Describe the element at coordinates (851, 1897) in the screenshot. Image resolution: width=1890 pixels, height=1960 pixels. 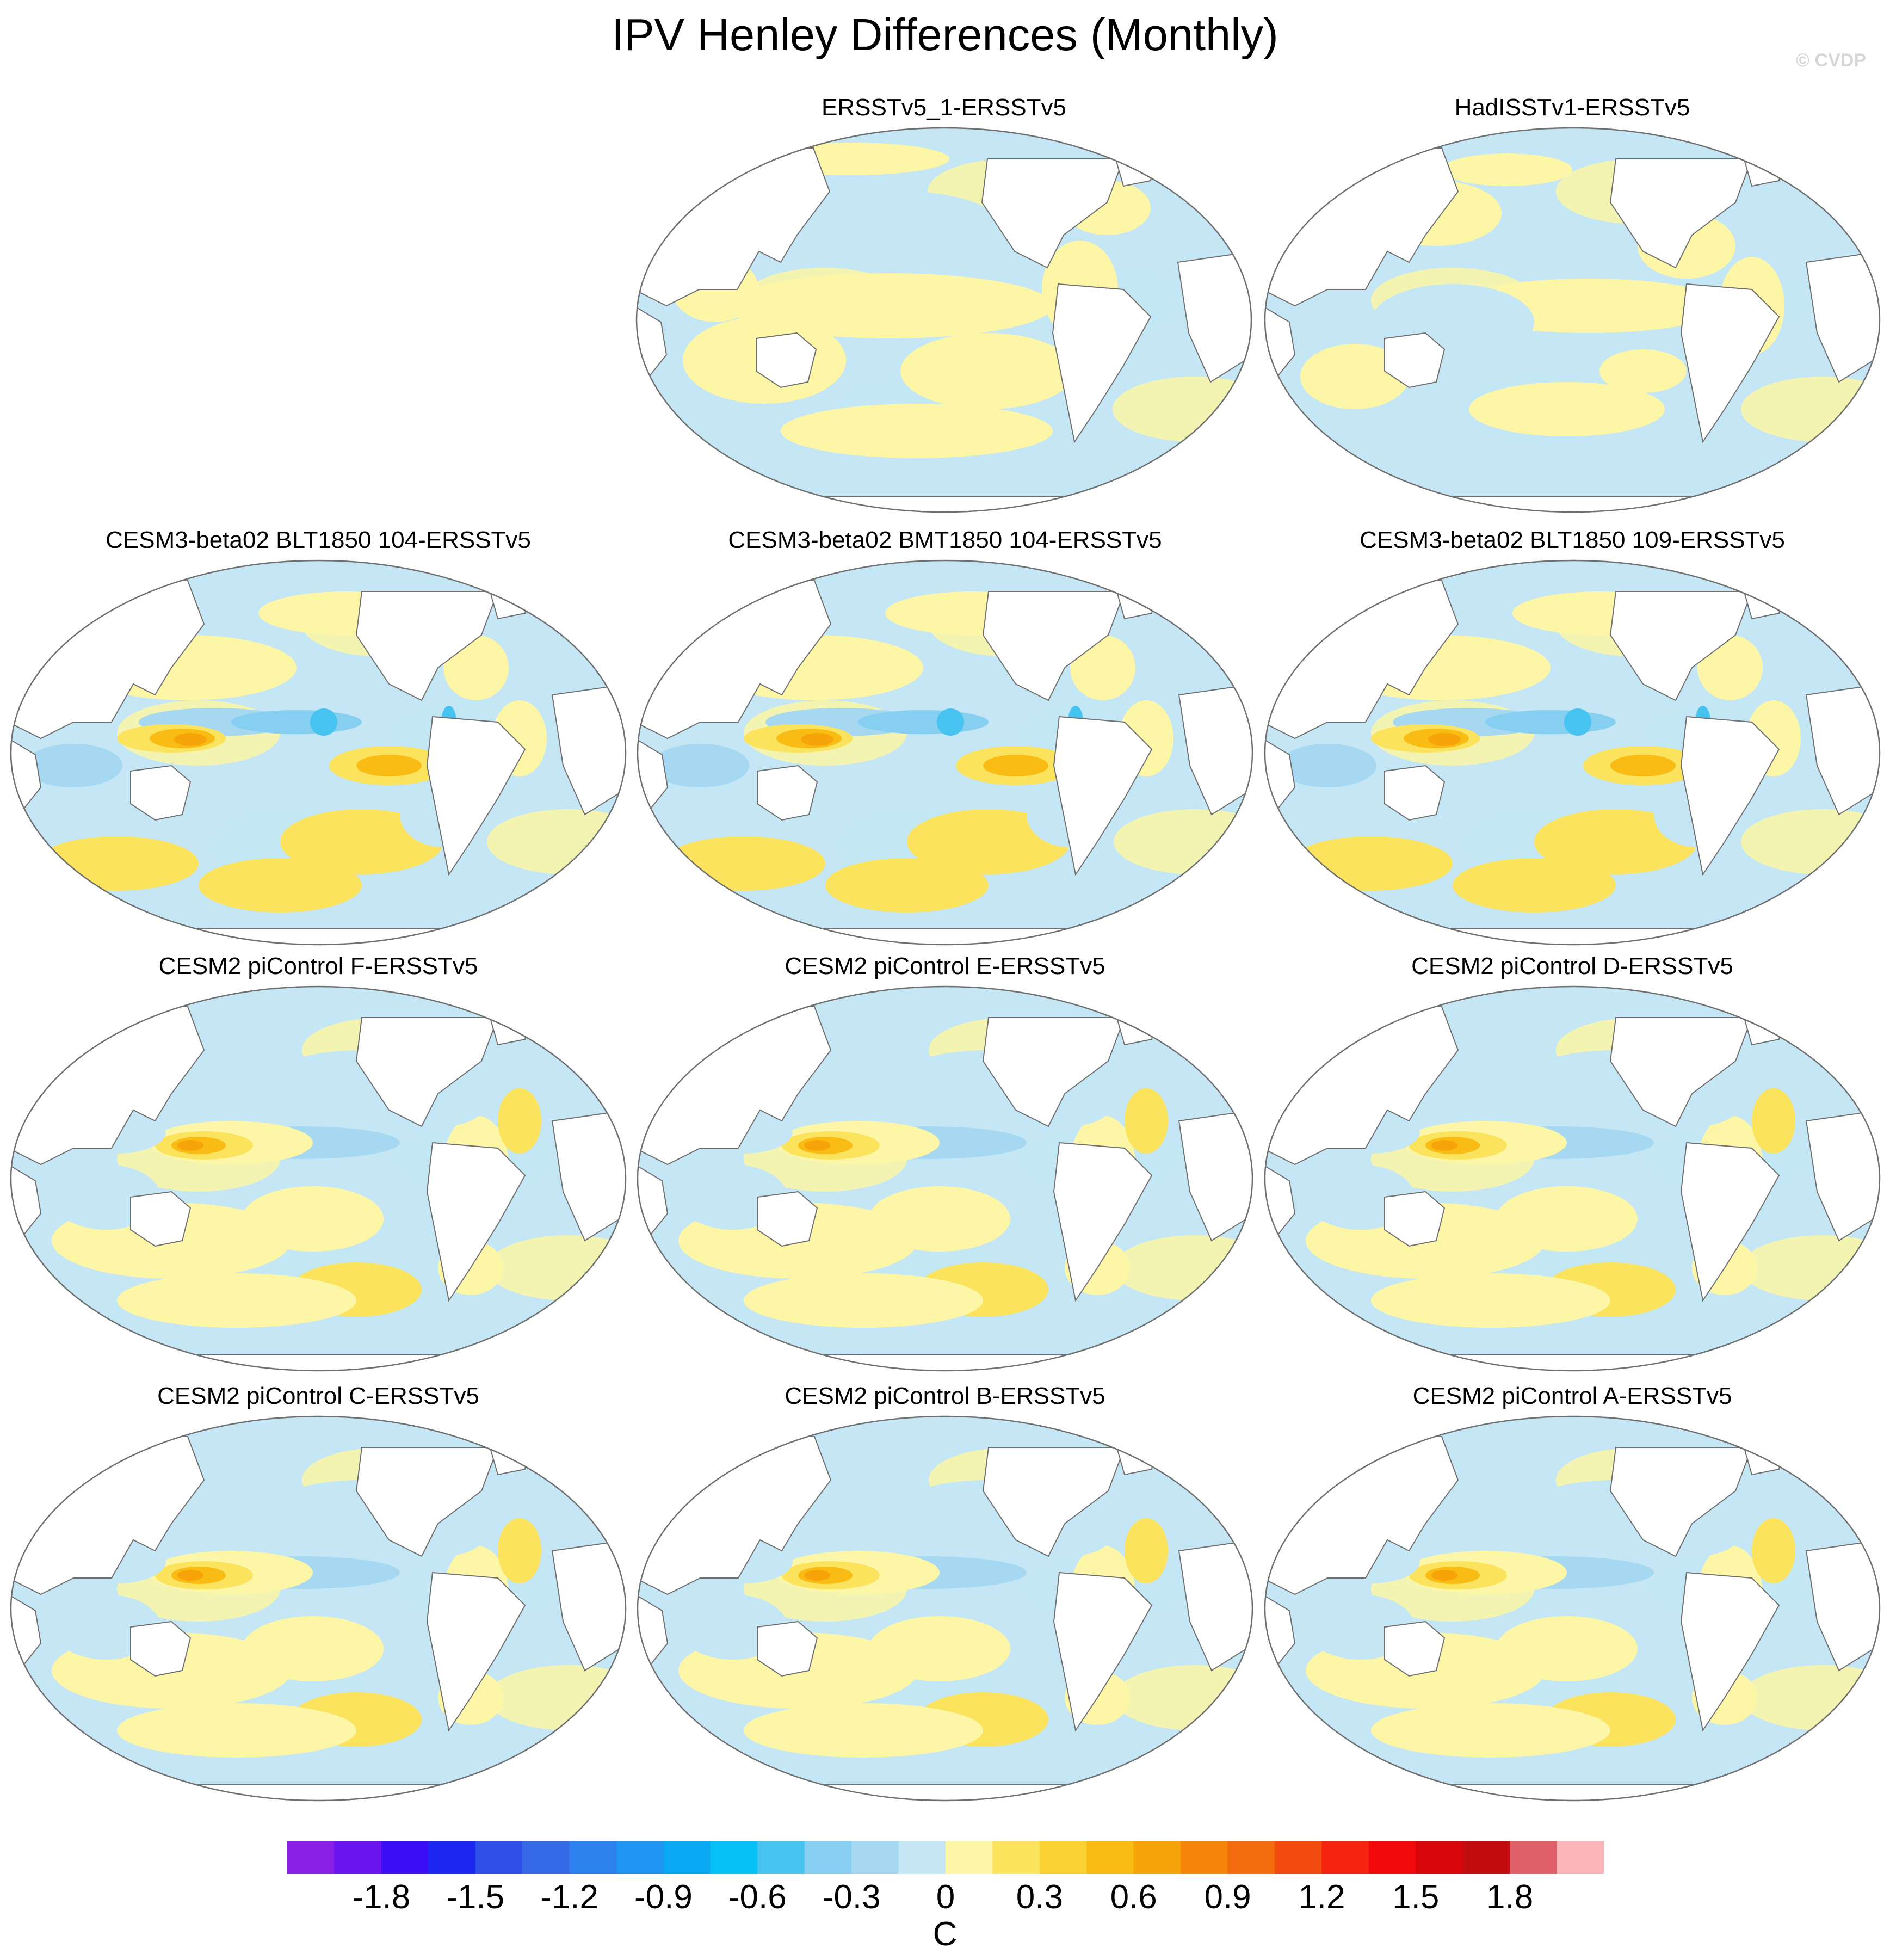
I see `colorbar-tick-label: -0.3` at that location.